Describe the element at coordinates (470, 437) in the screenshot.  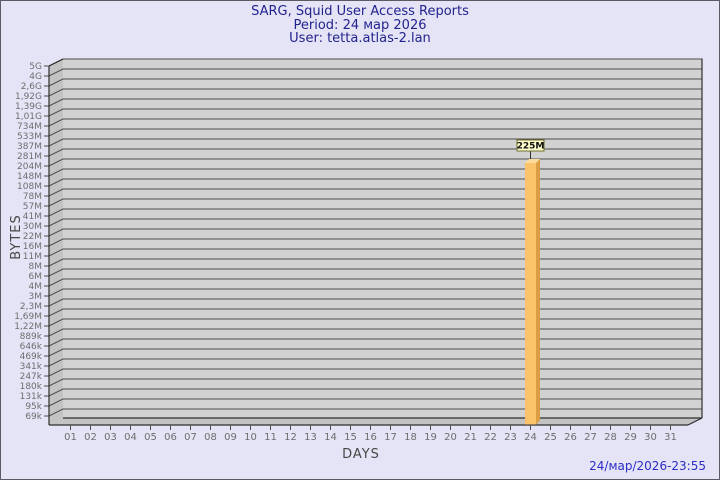
I see `x-tick-label: 21` at that location.